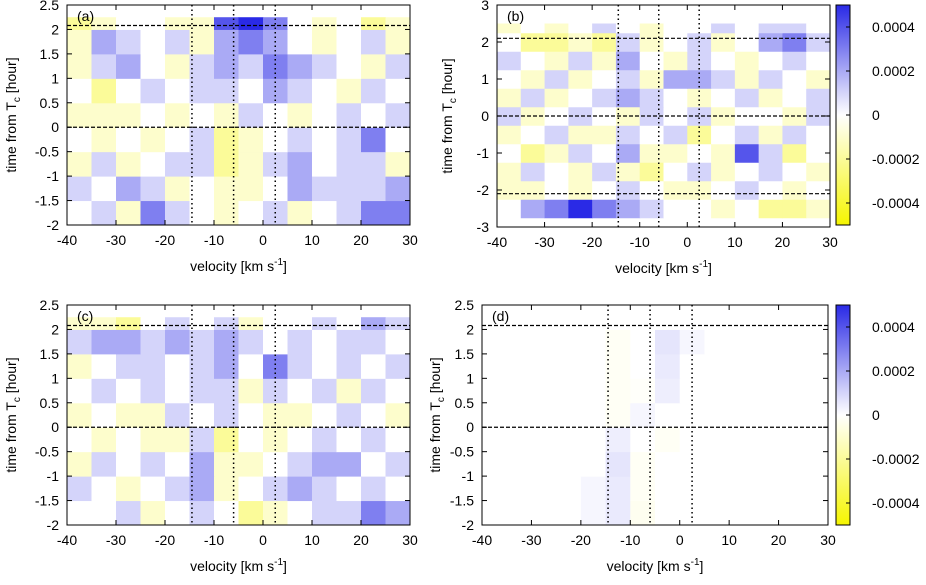 The width and height of the screenshot is (926, 585). Describe the element at coordinates (828, 540) in the screenshot. I see `x-tick-label: 30` at that location.